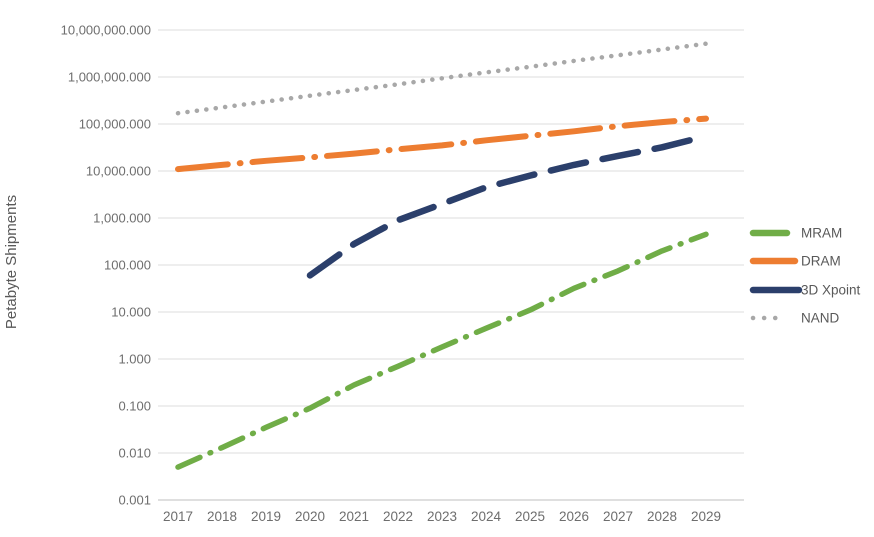 Image resolution: width=874 pixels, height=537 pixels. Describe the element at coordinates (131, 312) in the screenshot. I see `y-axis-tick-label: 10.000` at that location.